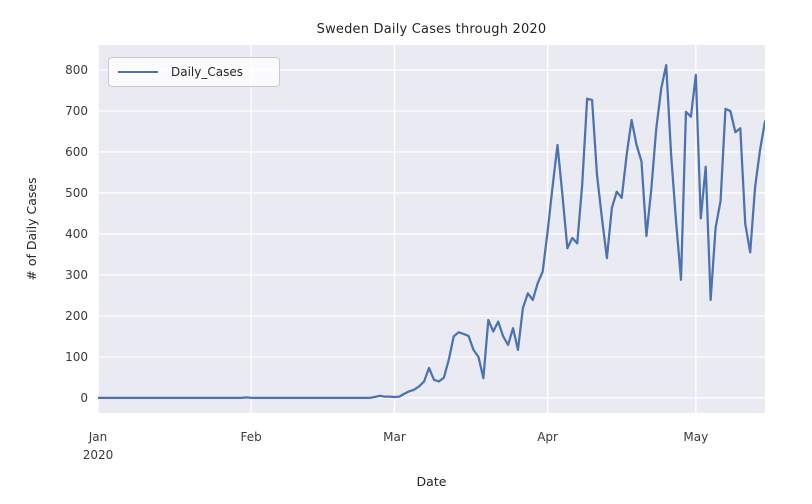  Describe the element at coordinates (76, 315) in the screenshot. I see `y-tick-label: 200` at that location.